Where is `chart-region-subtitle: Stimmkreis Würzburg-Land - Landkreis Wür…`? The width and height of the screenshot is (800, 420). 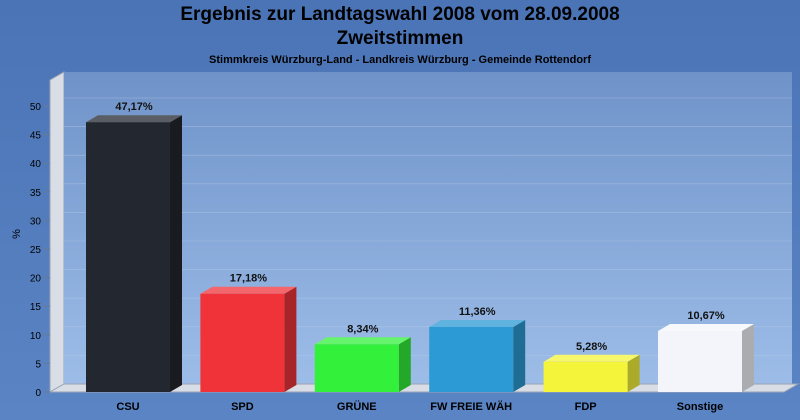
chart-region-subtitle: Stimmkreis Würzburg-Land - Landkreis Wür… is located at coordinates (400, 60).